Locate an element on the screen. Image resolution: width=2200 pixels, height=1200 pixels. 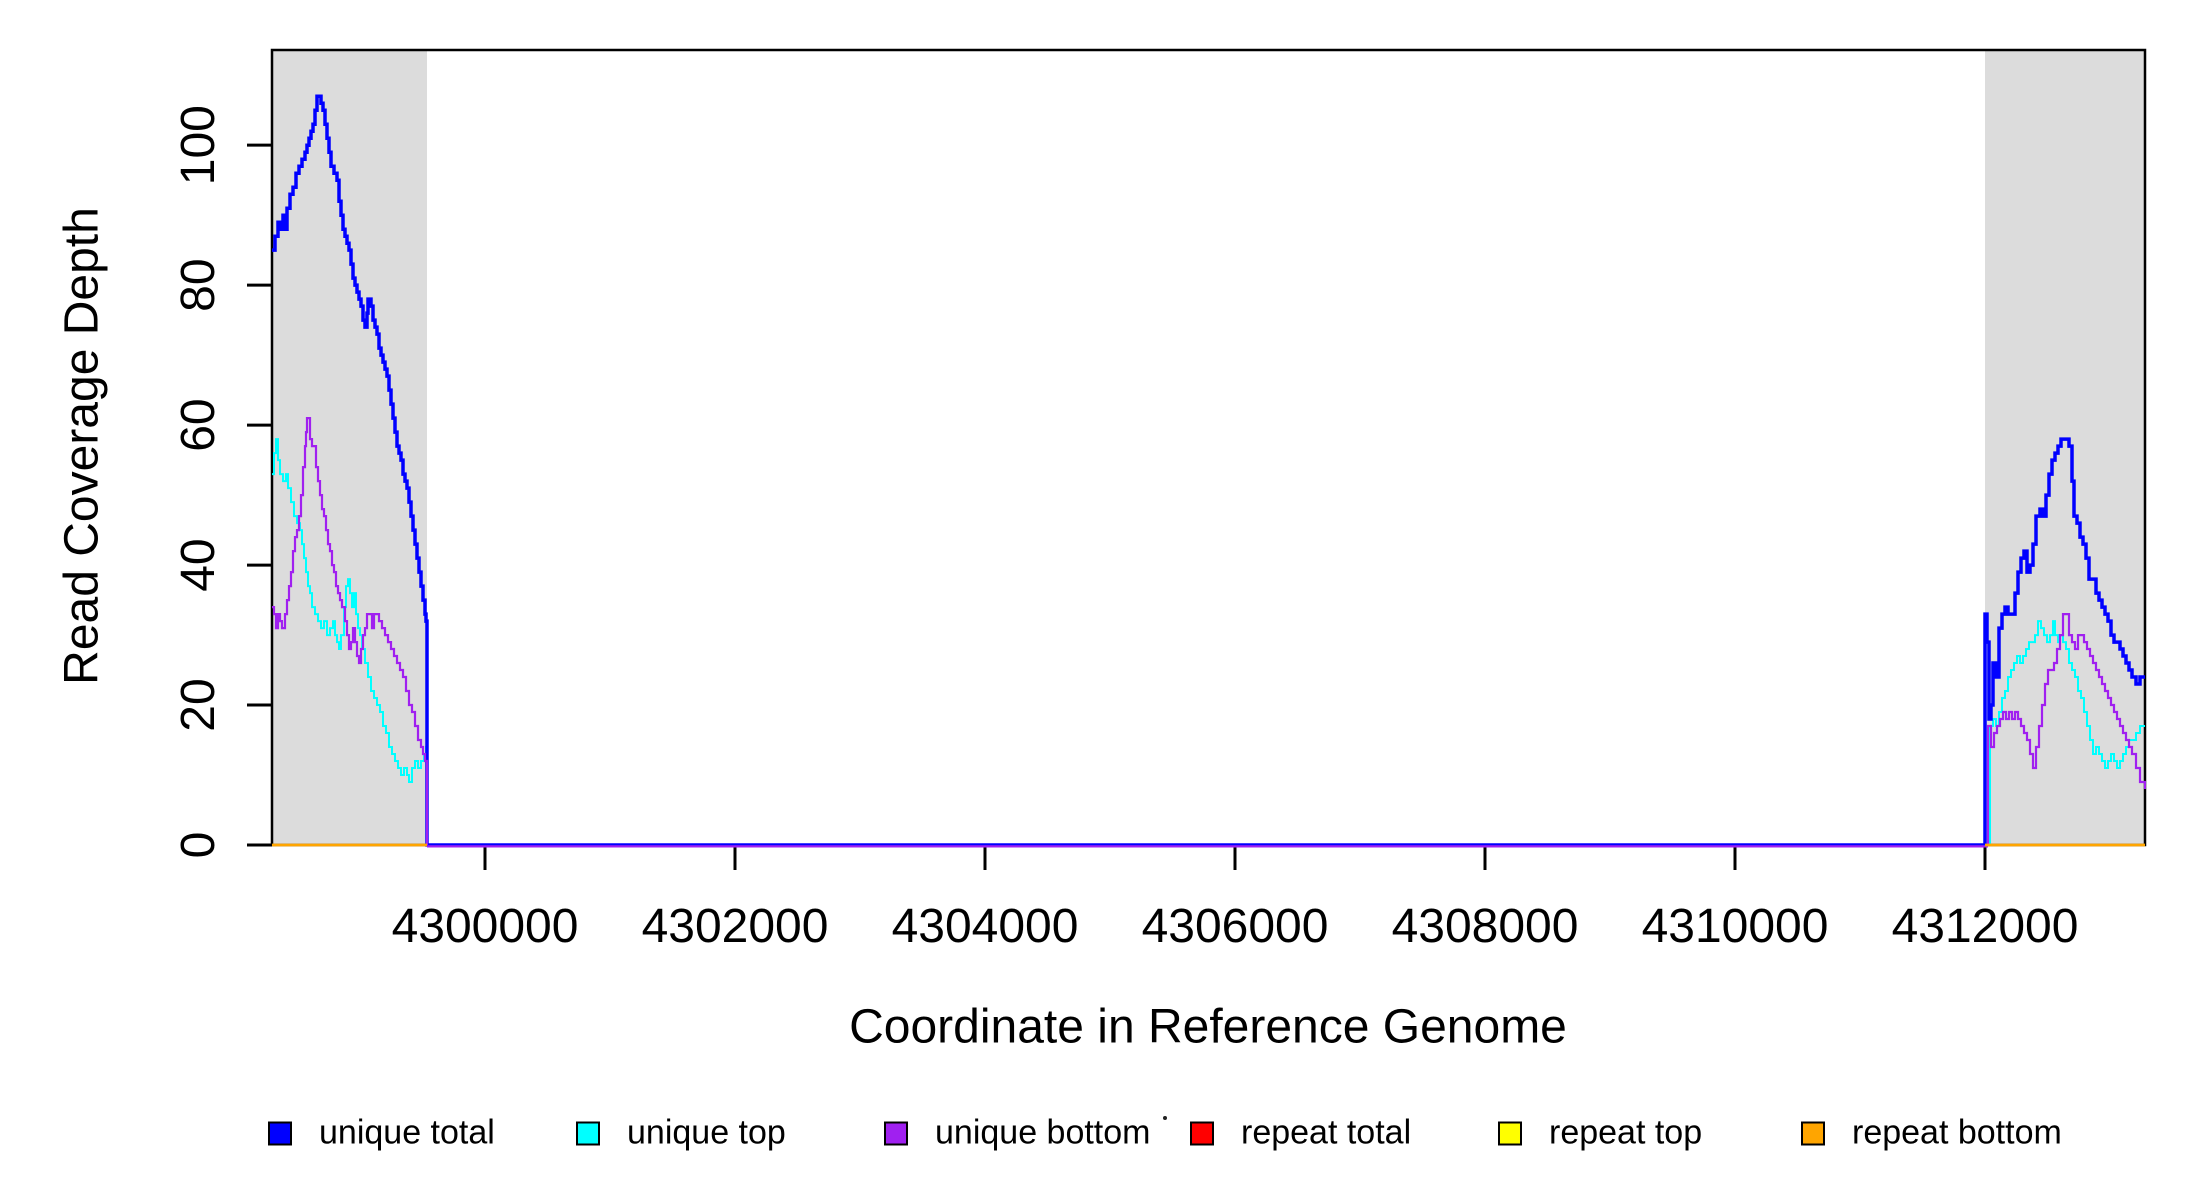
y-tick-label: 100 is located at coordinates (198, 145).